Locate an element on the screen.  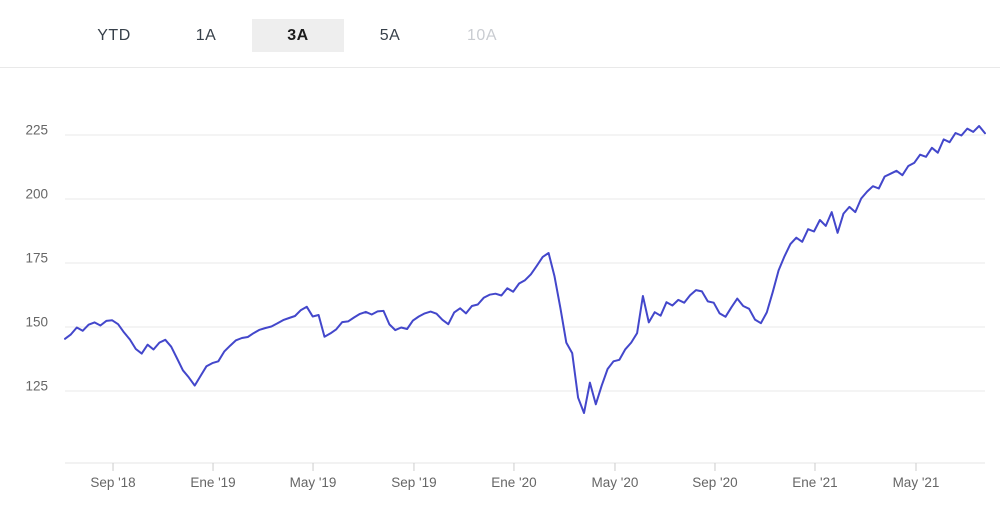
x-axis-label: Sep '18 is located at coordinates (112, 482).